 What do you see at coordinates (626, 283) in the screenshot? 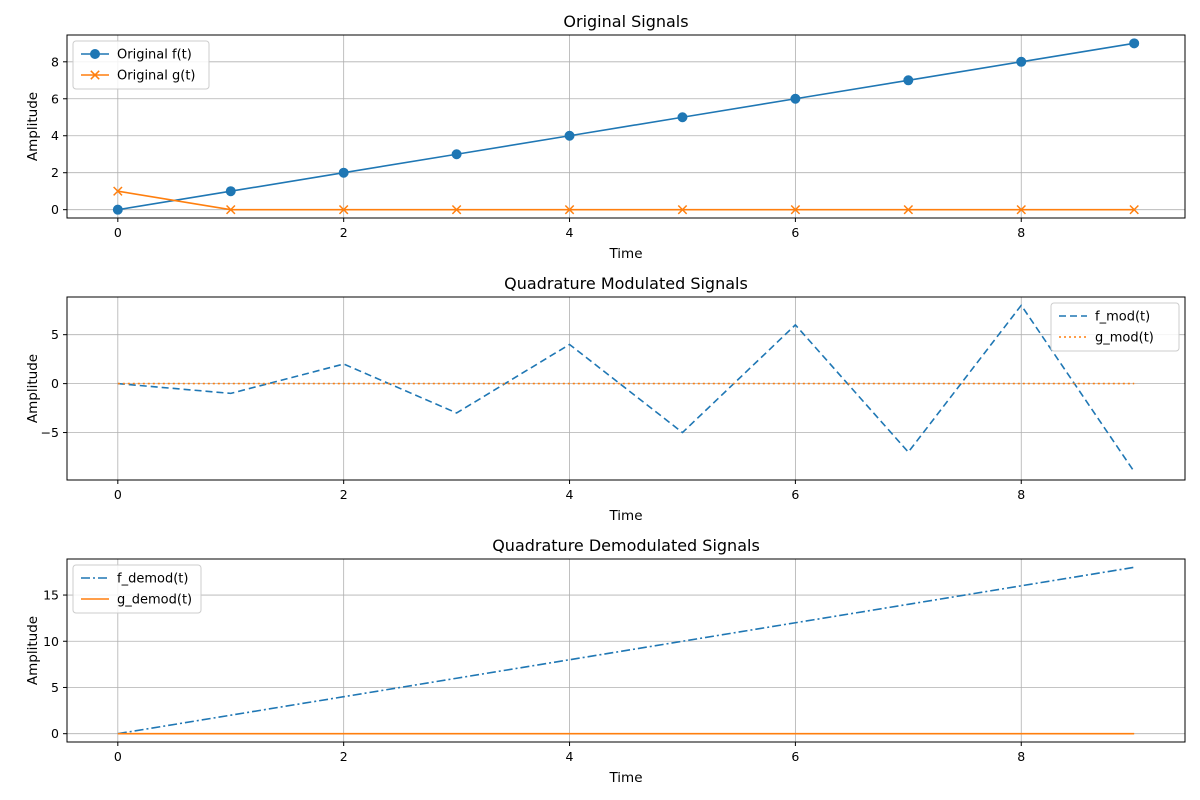
I see `chart-title: Quadrature Modulated Signals` at bounding box center [626, 283].